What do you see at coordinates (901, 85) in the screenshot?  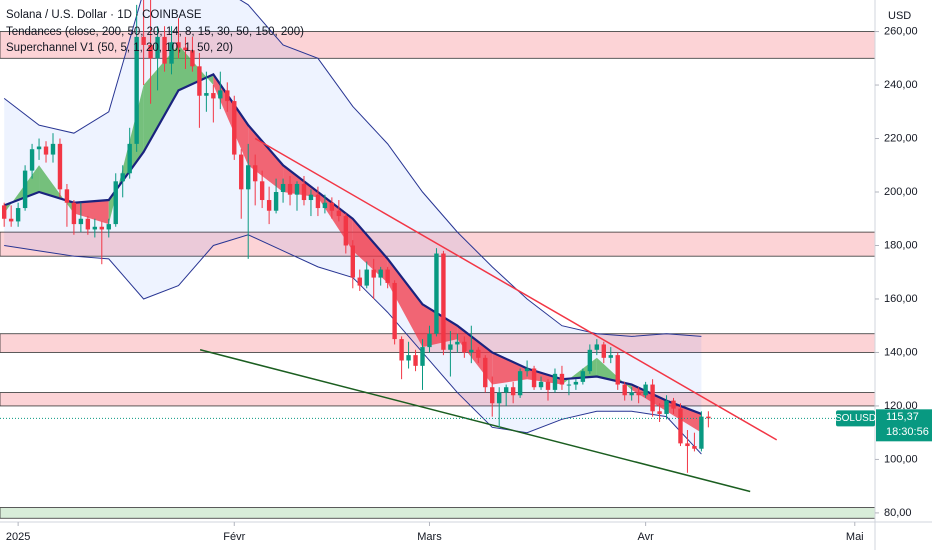 I see `y-tick-label: 240,00` at bounding box center [901, 85].